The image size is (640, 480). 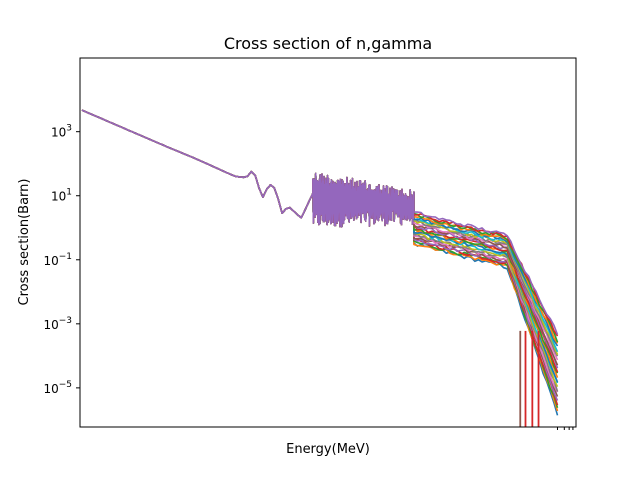 What do you see at coordinates (24, 242) in the screenshot?
I see `y-axis-label: Cross section(Barn)` at bounding box center [24, 242].